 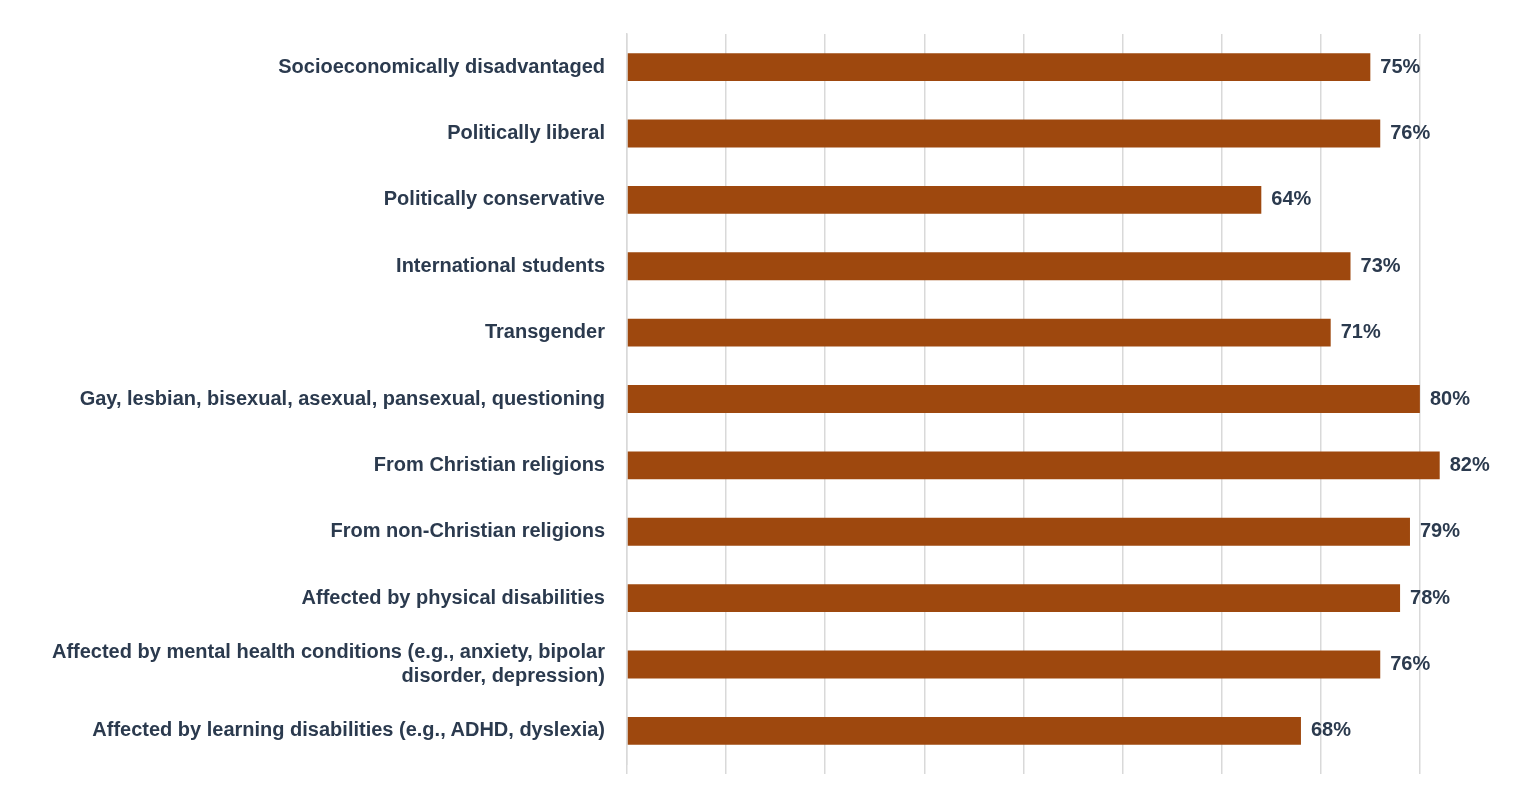 What do you see at coordinates (1291, 198) in the screenshot?
I see `data-label: 64%` at bounding box center [1291, 198].